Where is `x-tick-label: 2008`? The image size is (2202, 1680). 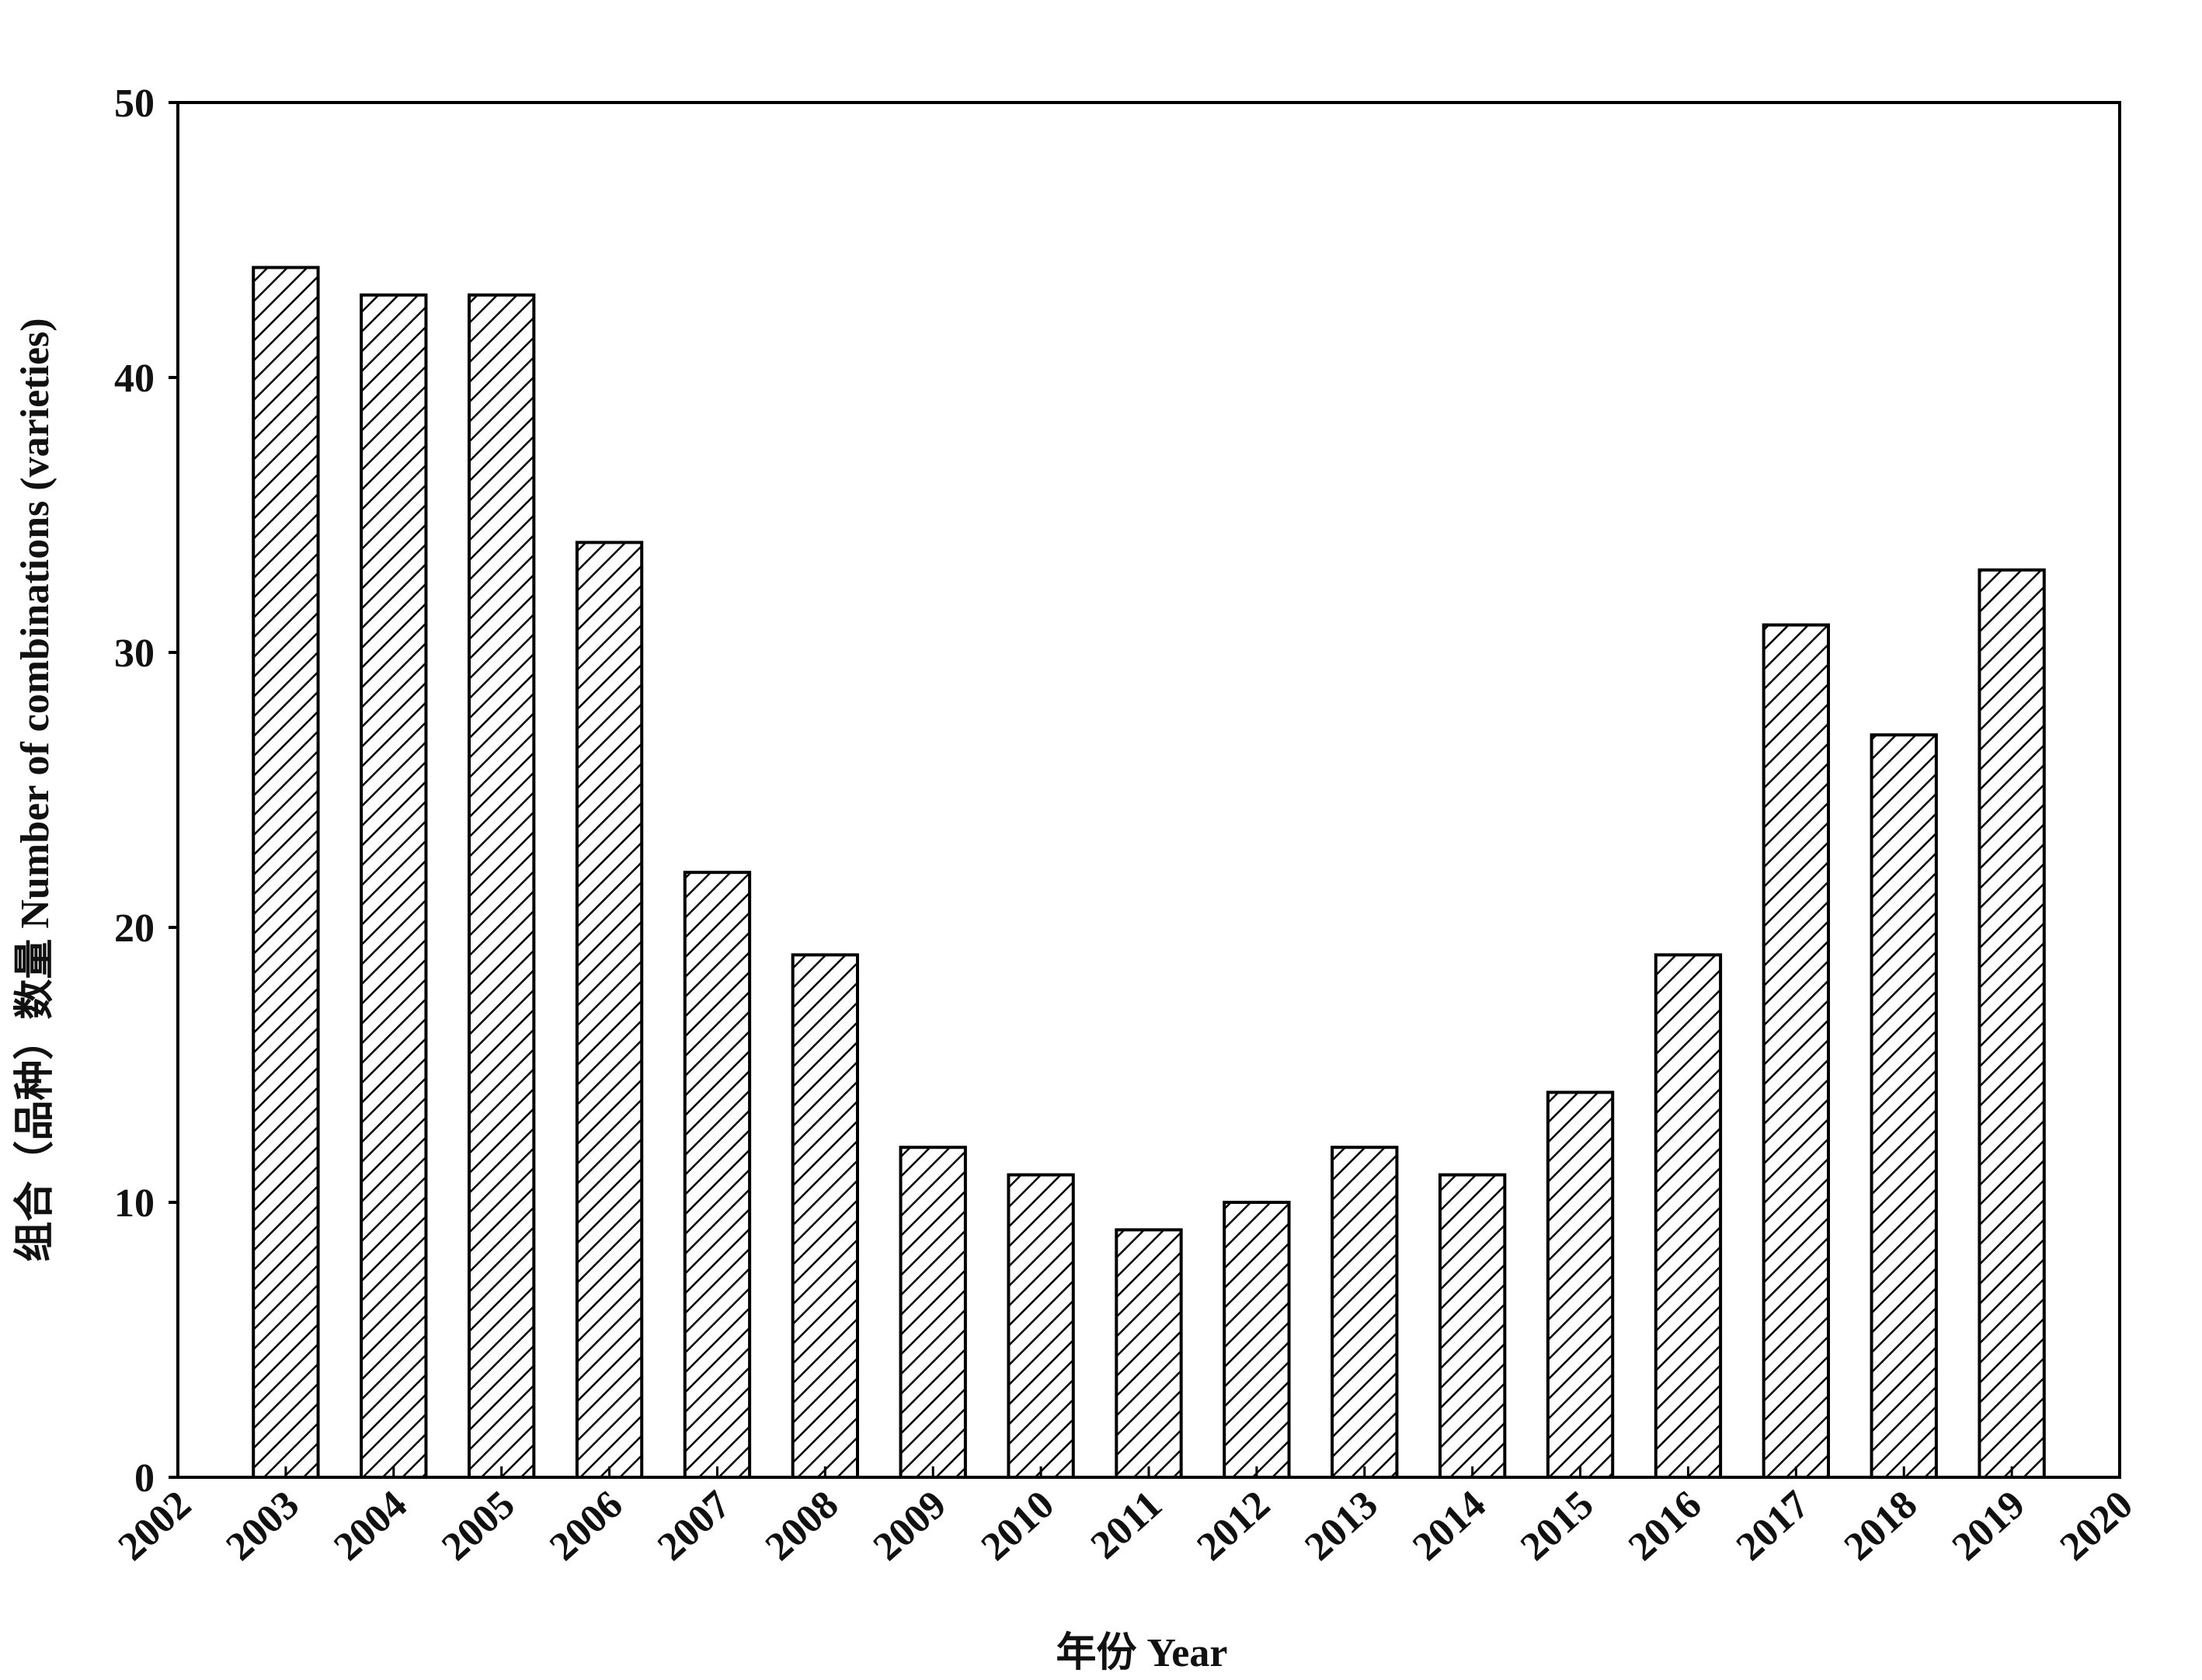
x-tick-label: 2008 is located at coordinates (802, 1526).